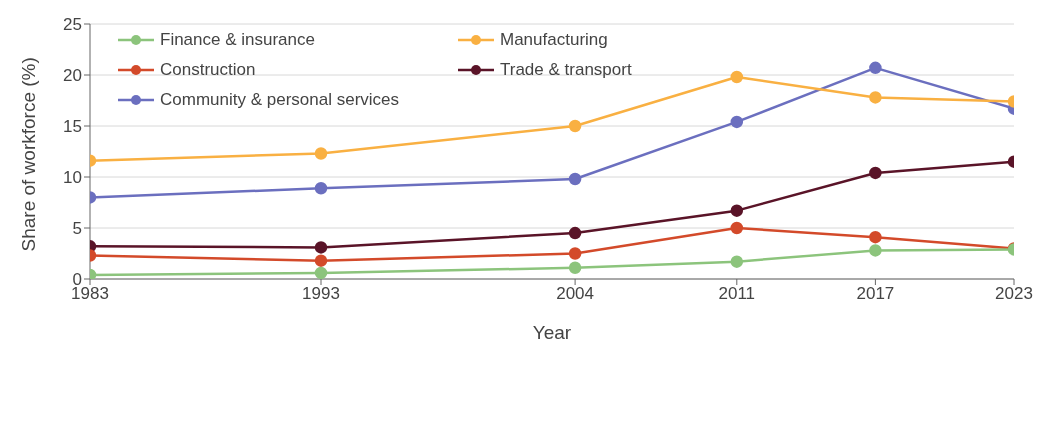  Describe the element at coordinates (280, 100) in the screenshot. I see `legend-label: Community & personal services` at that location.